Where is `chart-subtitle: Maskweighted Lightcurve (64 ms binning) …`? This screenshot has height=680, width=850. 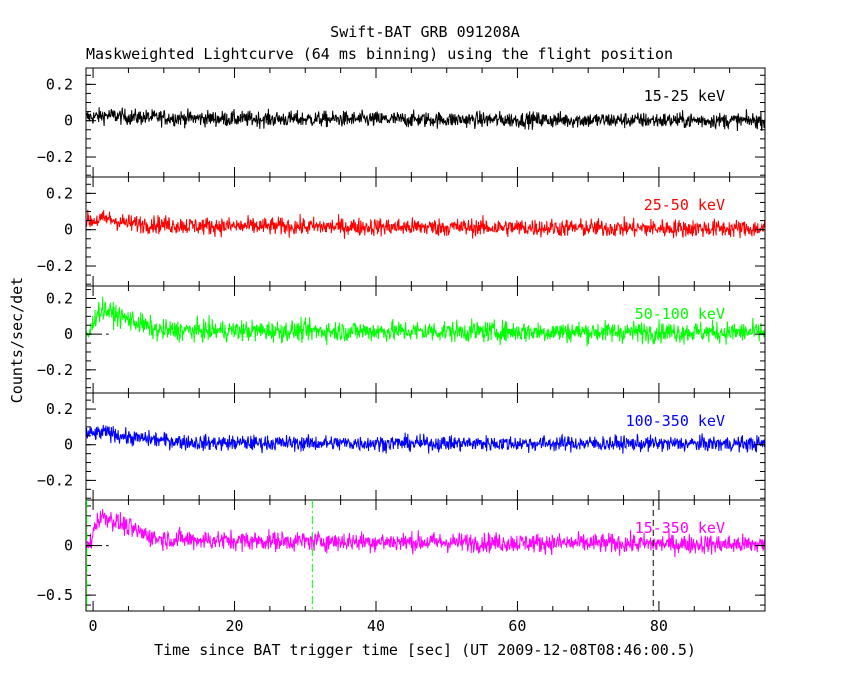
chart-subtitle: Maskweighted Lightcurve (64 ms binning) … is located at coordinates (379, 54).